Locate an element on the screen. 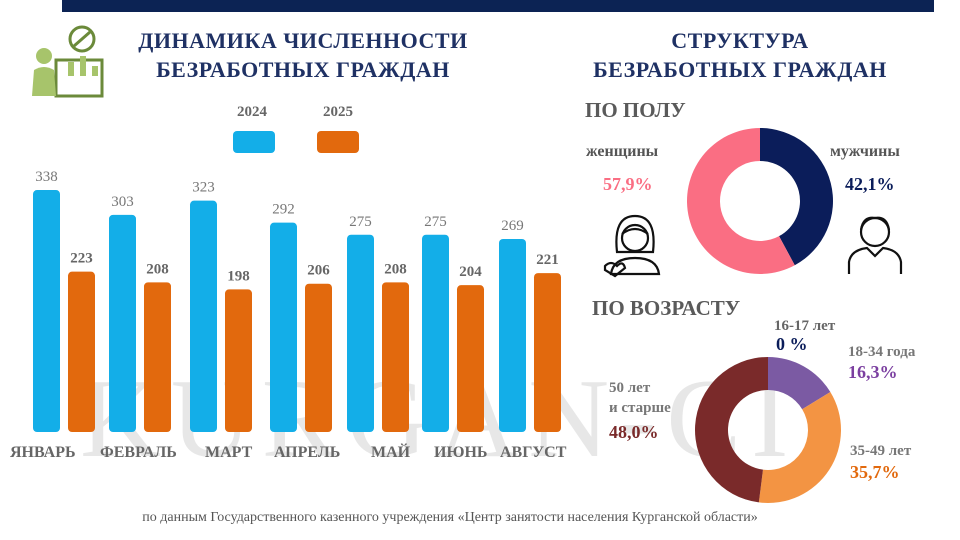 This screenshot has width=960, height=540. age-35-49-percent: 35,7% is located at coordinates (875, 472).